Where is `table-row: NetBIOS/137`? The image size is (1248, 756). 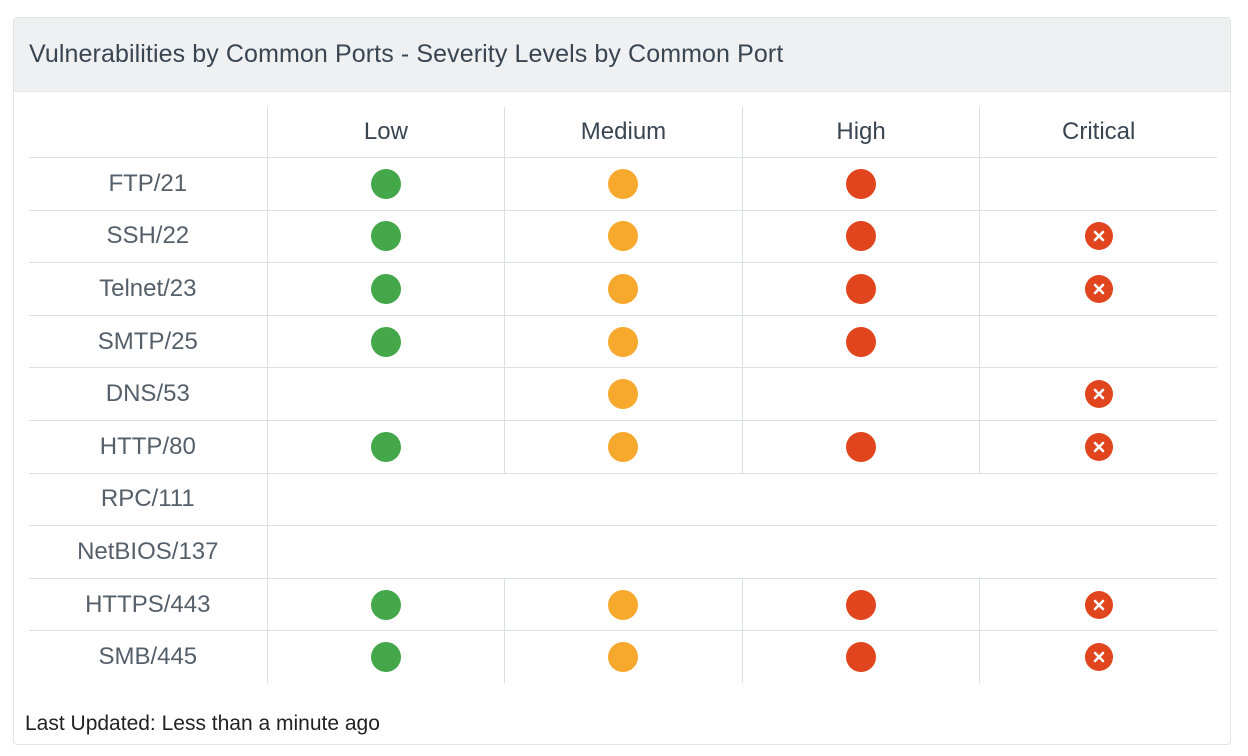 table-row: NetBIOS/137 is located at coordinates (623, 551).